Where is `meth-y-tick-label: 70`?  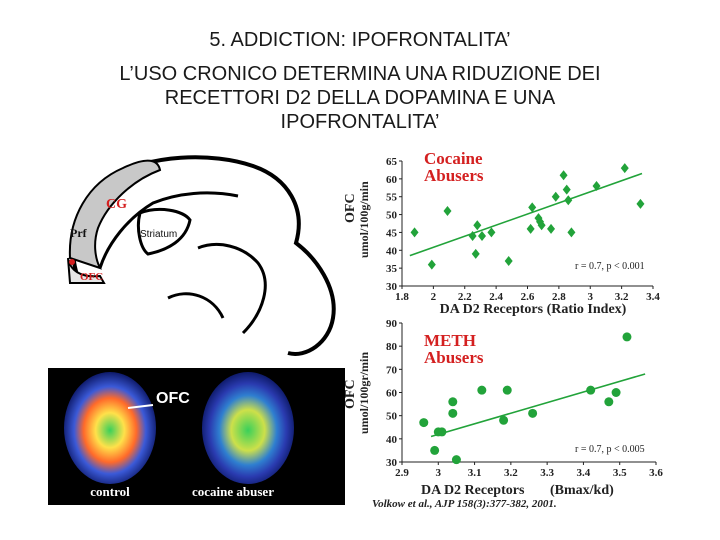
meth-y-tick-label: 70 is located at coordinates (392, 370).